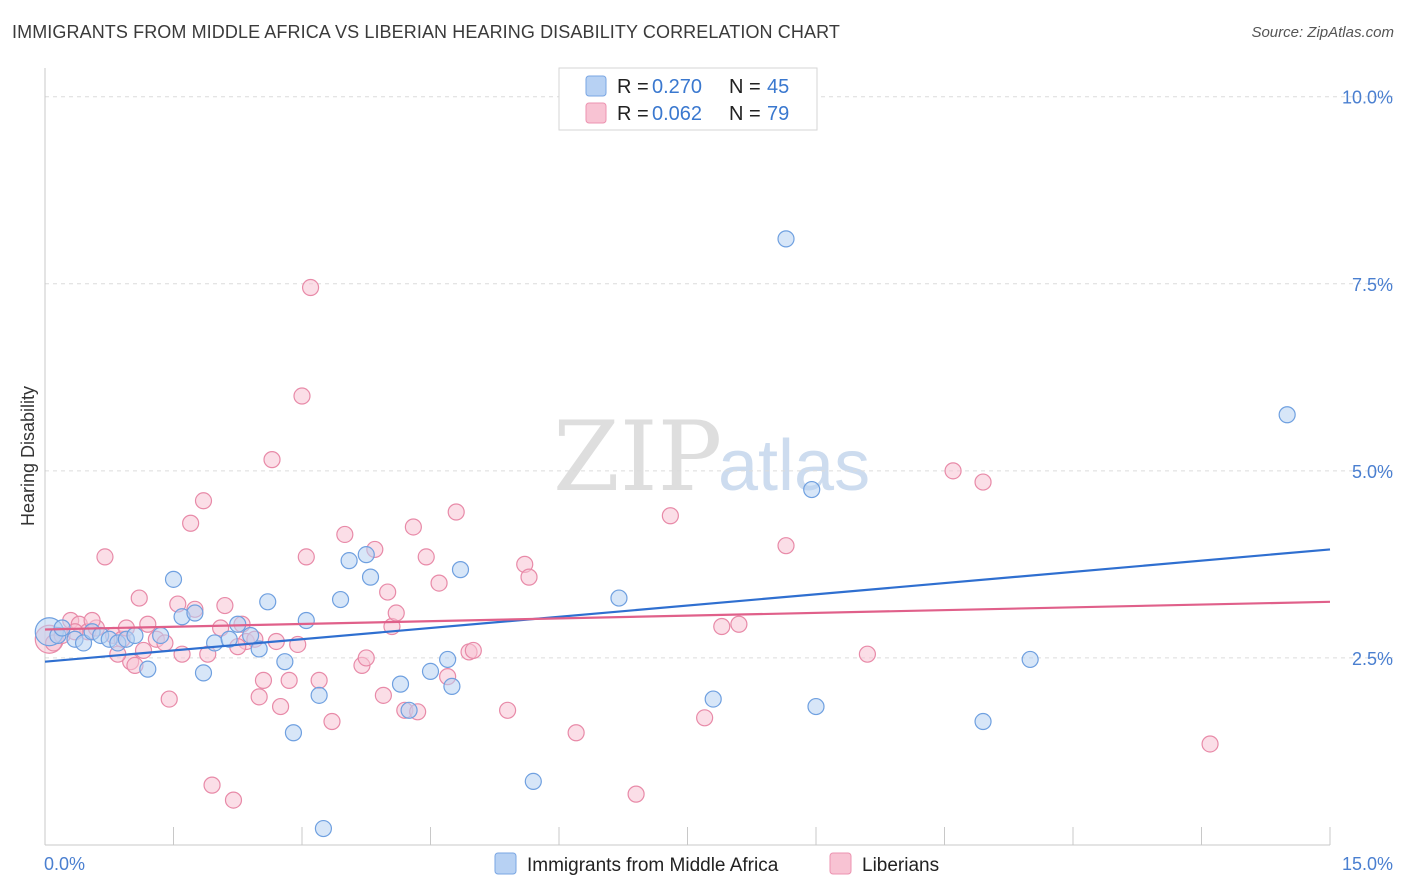 Image resolution: width=1406 pixels, height=892 pixels. What do you see at coordinates (840, 863) in the screenshot?
I see `bottom-legend-swatch-pink` at bounding box center [840, 863].